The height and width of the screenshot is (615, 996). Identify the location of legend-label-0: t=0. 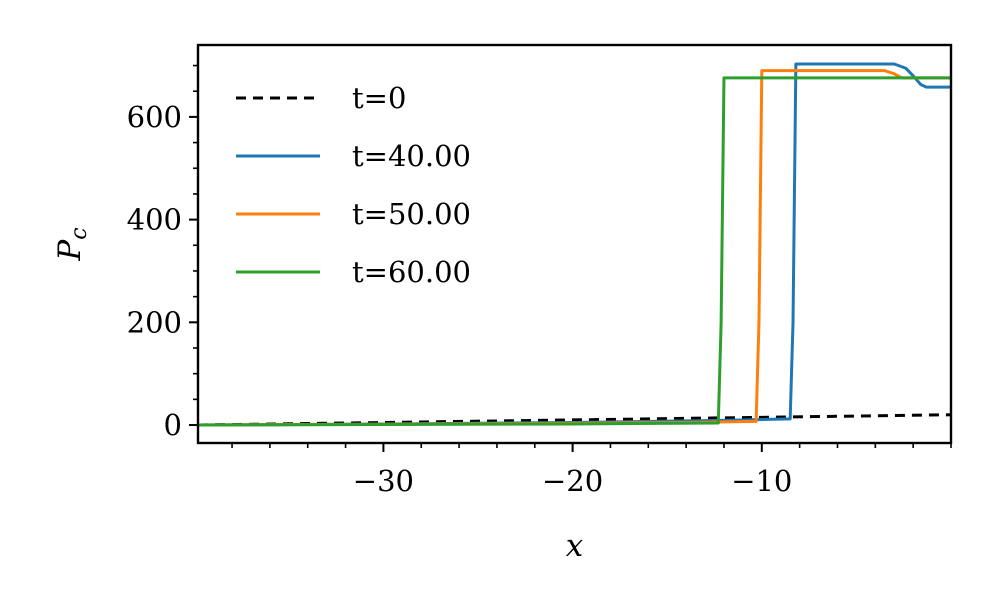
(379, 98).